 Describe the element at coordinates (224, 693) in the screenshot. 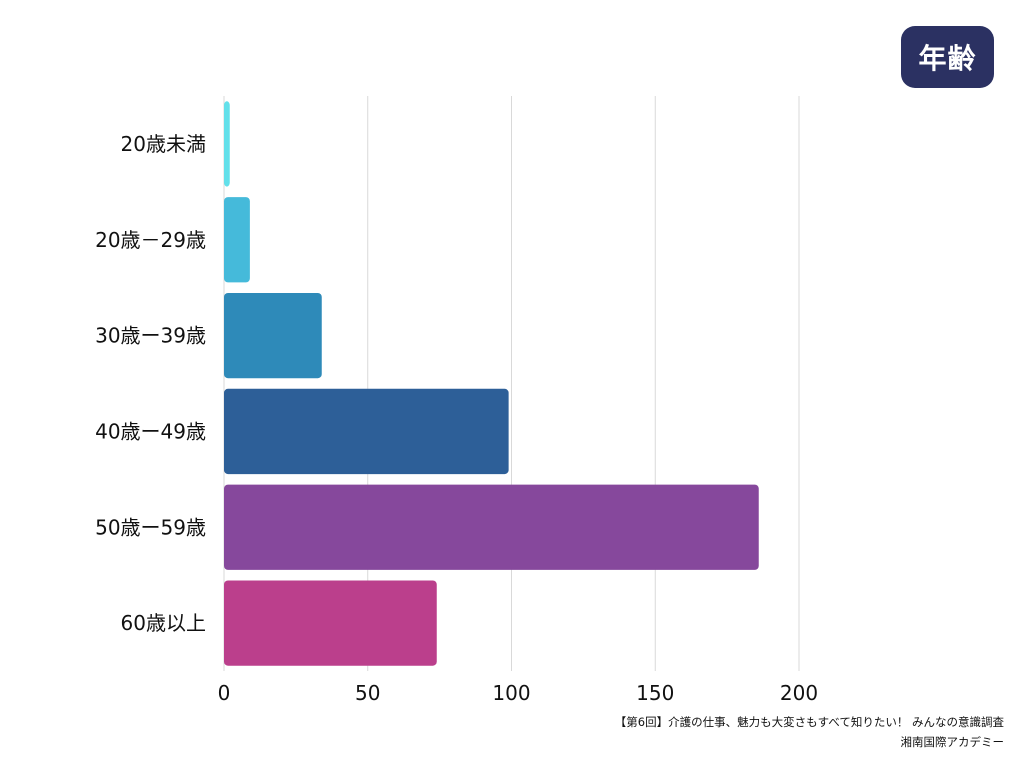

I see `x-tick-label: 0` at that location.